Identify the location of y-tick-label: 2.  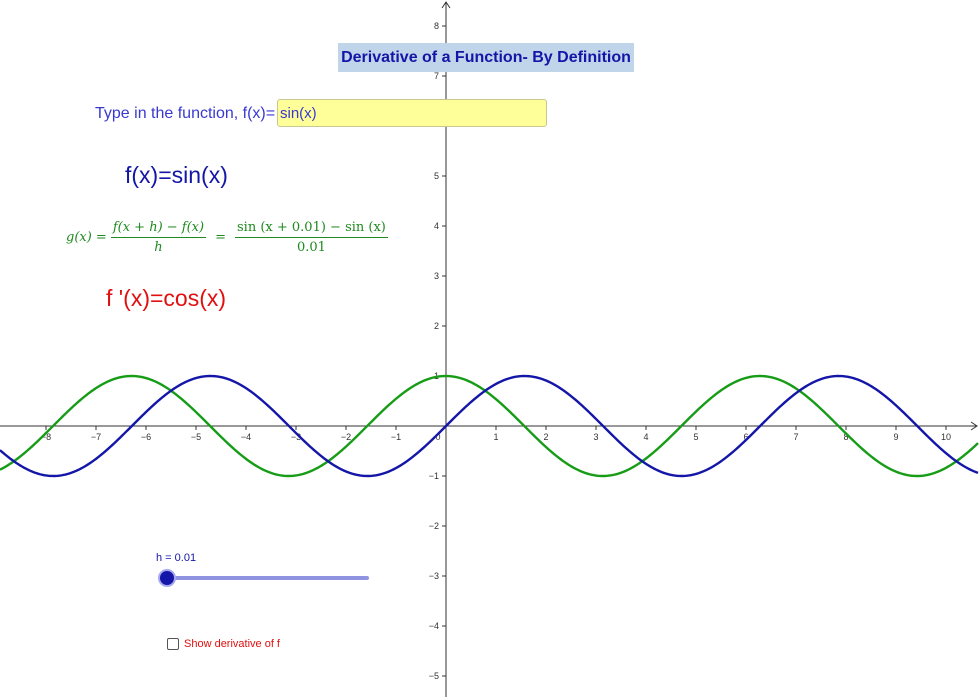
(436, 326).